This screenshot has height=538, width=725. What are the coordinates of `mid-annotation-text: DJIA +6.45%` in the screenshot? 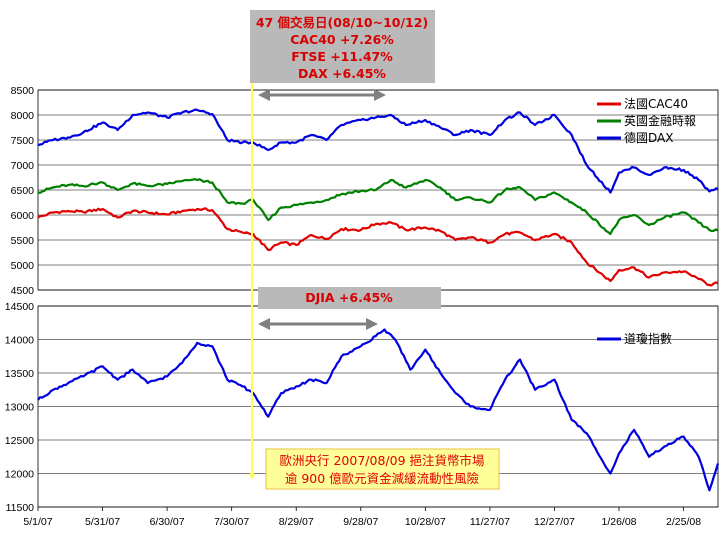 It's located at (349, 297).